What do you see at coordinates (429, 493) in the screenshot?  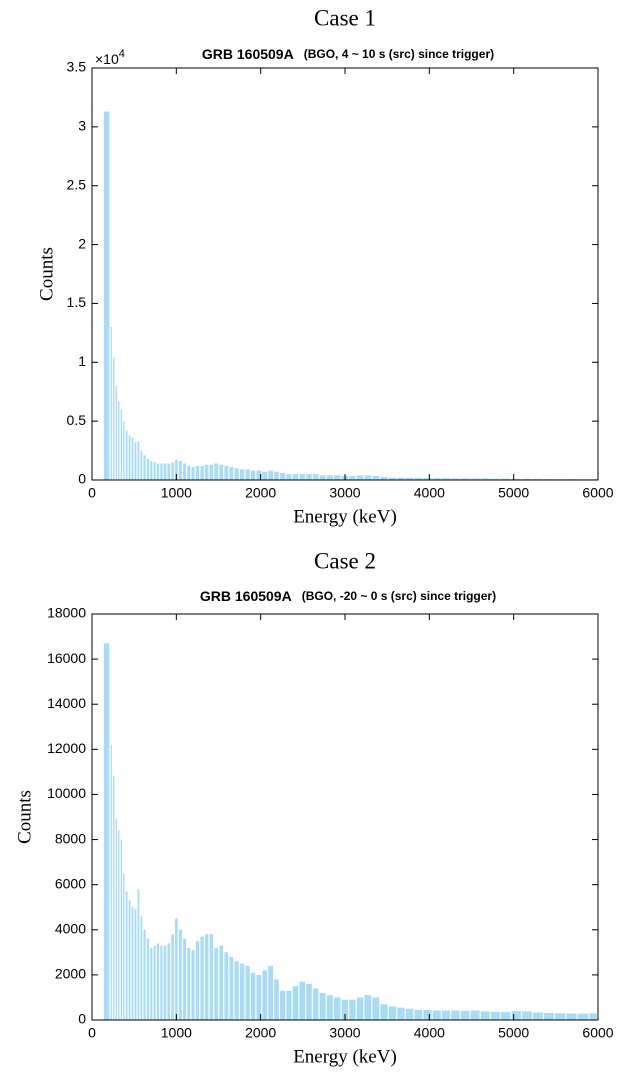 I see `x-tick-label: 4000` at bounding box center [429, 493].